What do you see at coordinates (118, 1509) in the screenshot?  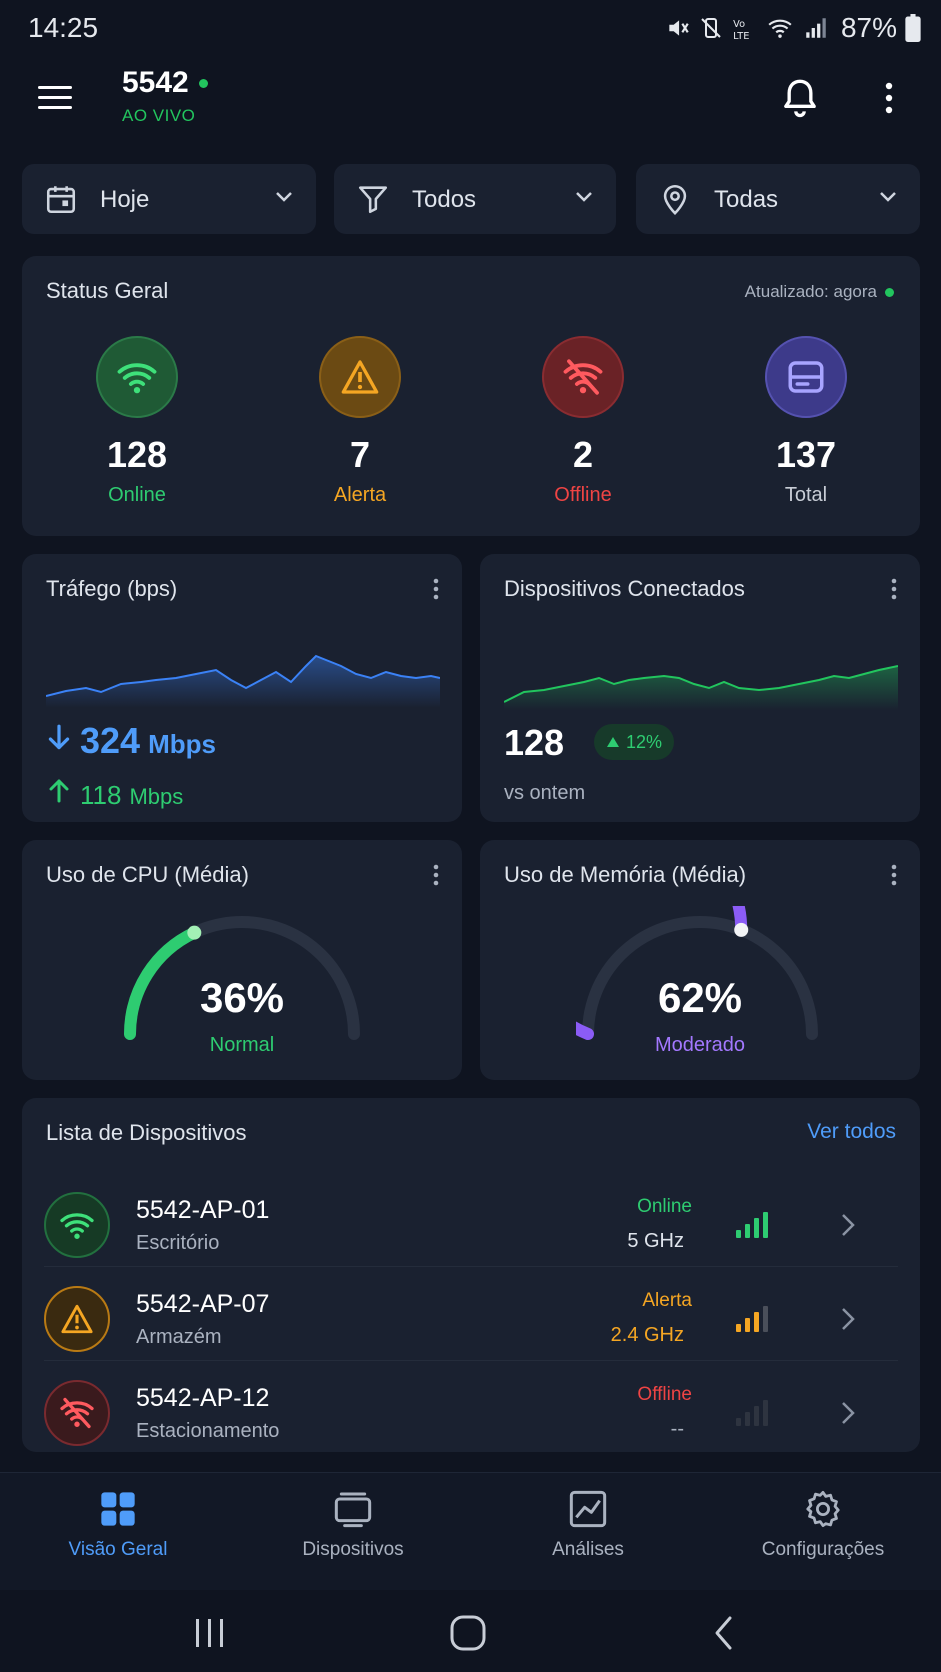 I see `grid-icon` at bounding box center [118, 1509].